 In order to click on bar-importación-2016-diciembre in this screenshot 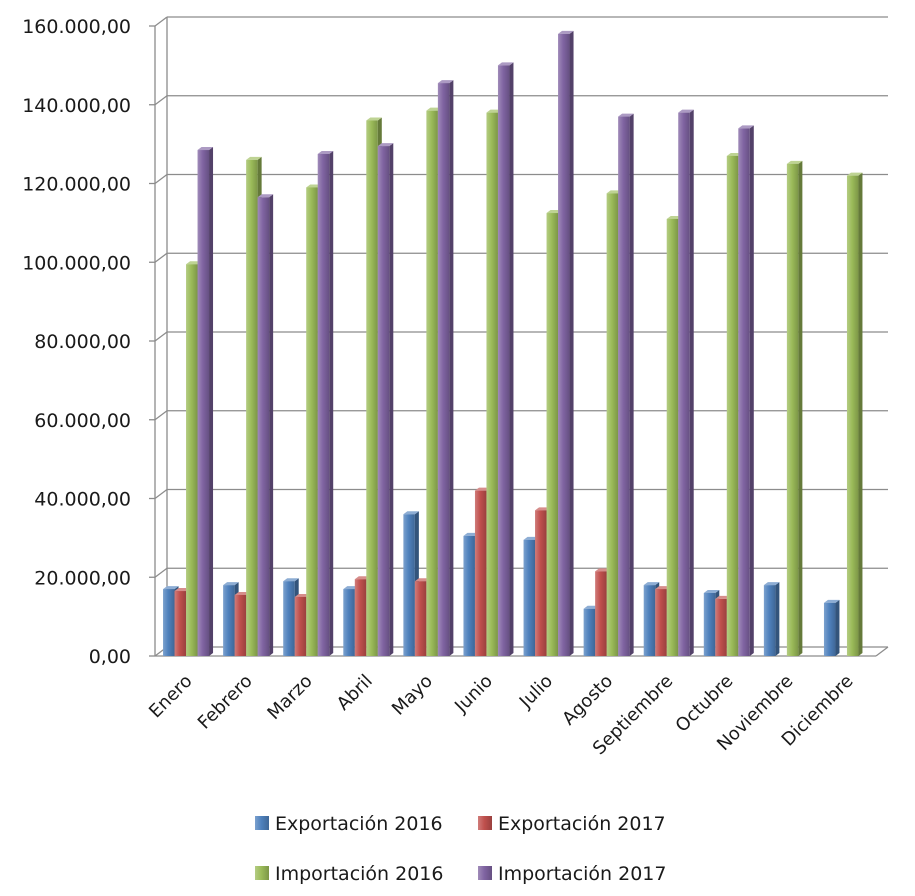, I will do `click(854, 414)`.